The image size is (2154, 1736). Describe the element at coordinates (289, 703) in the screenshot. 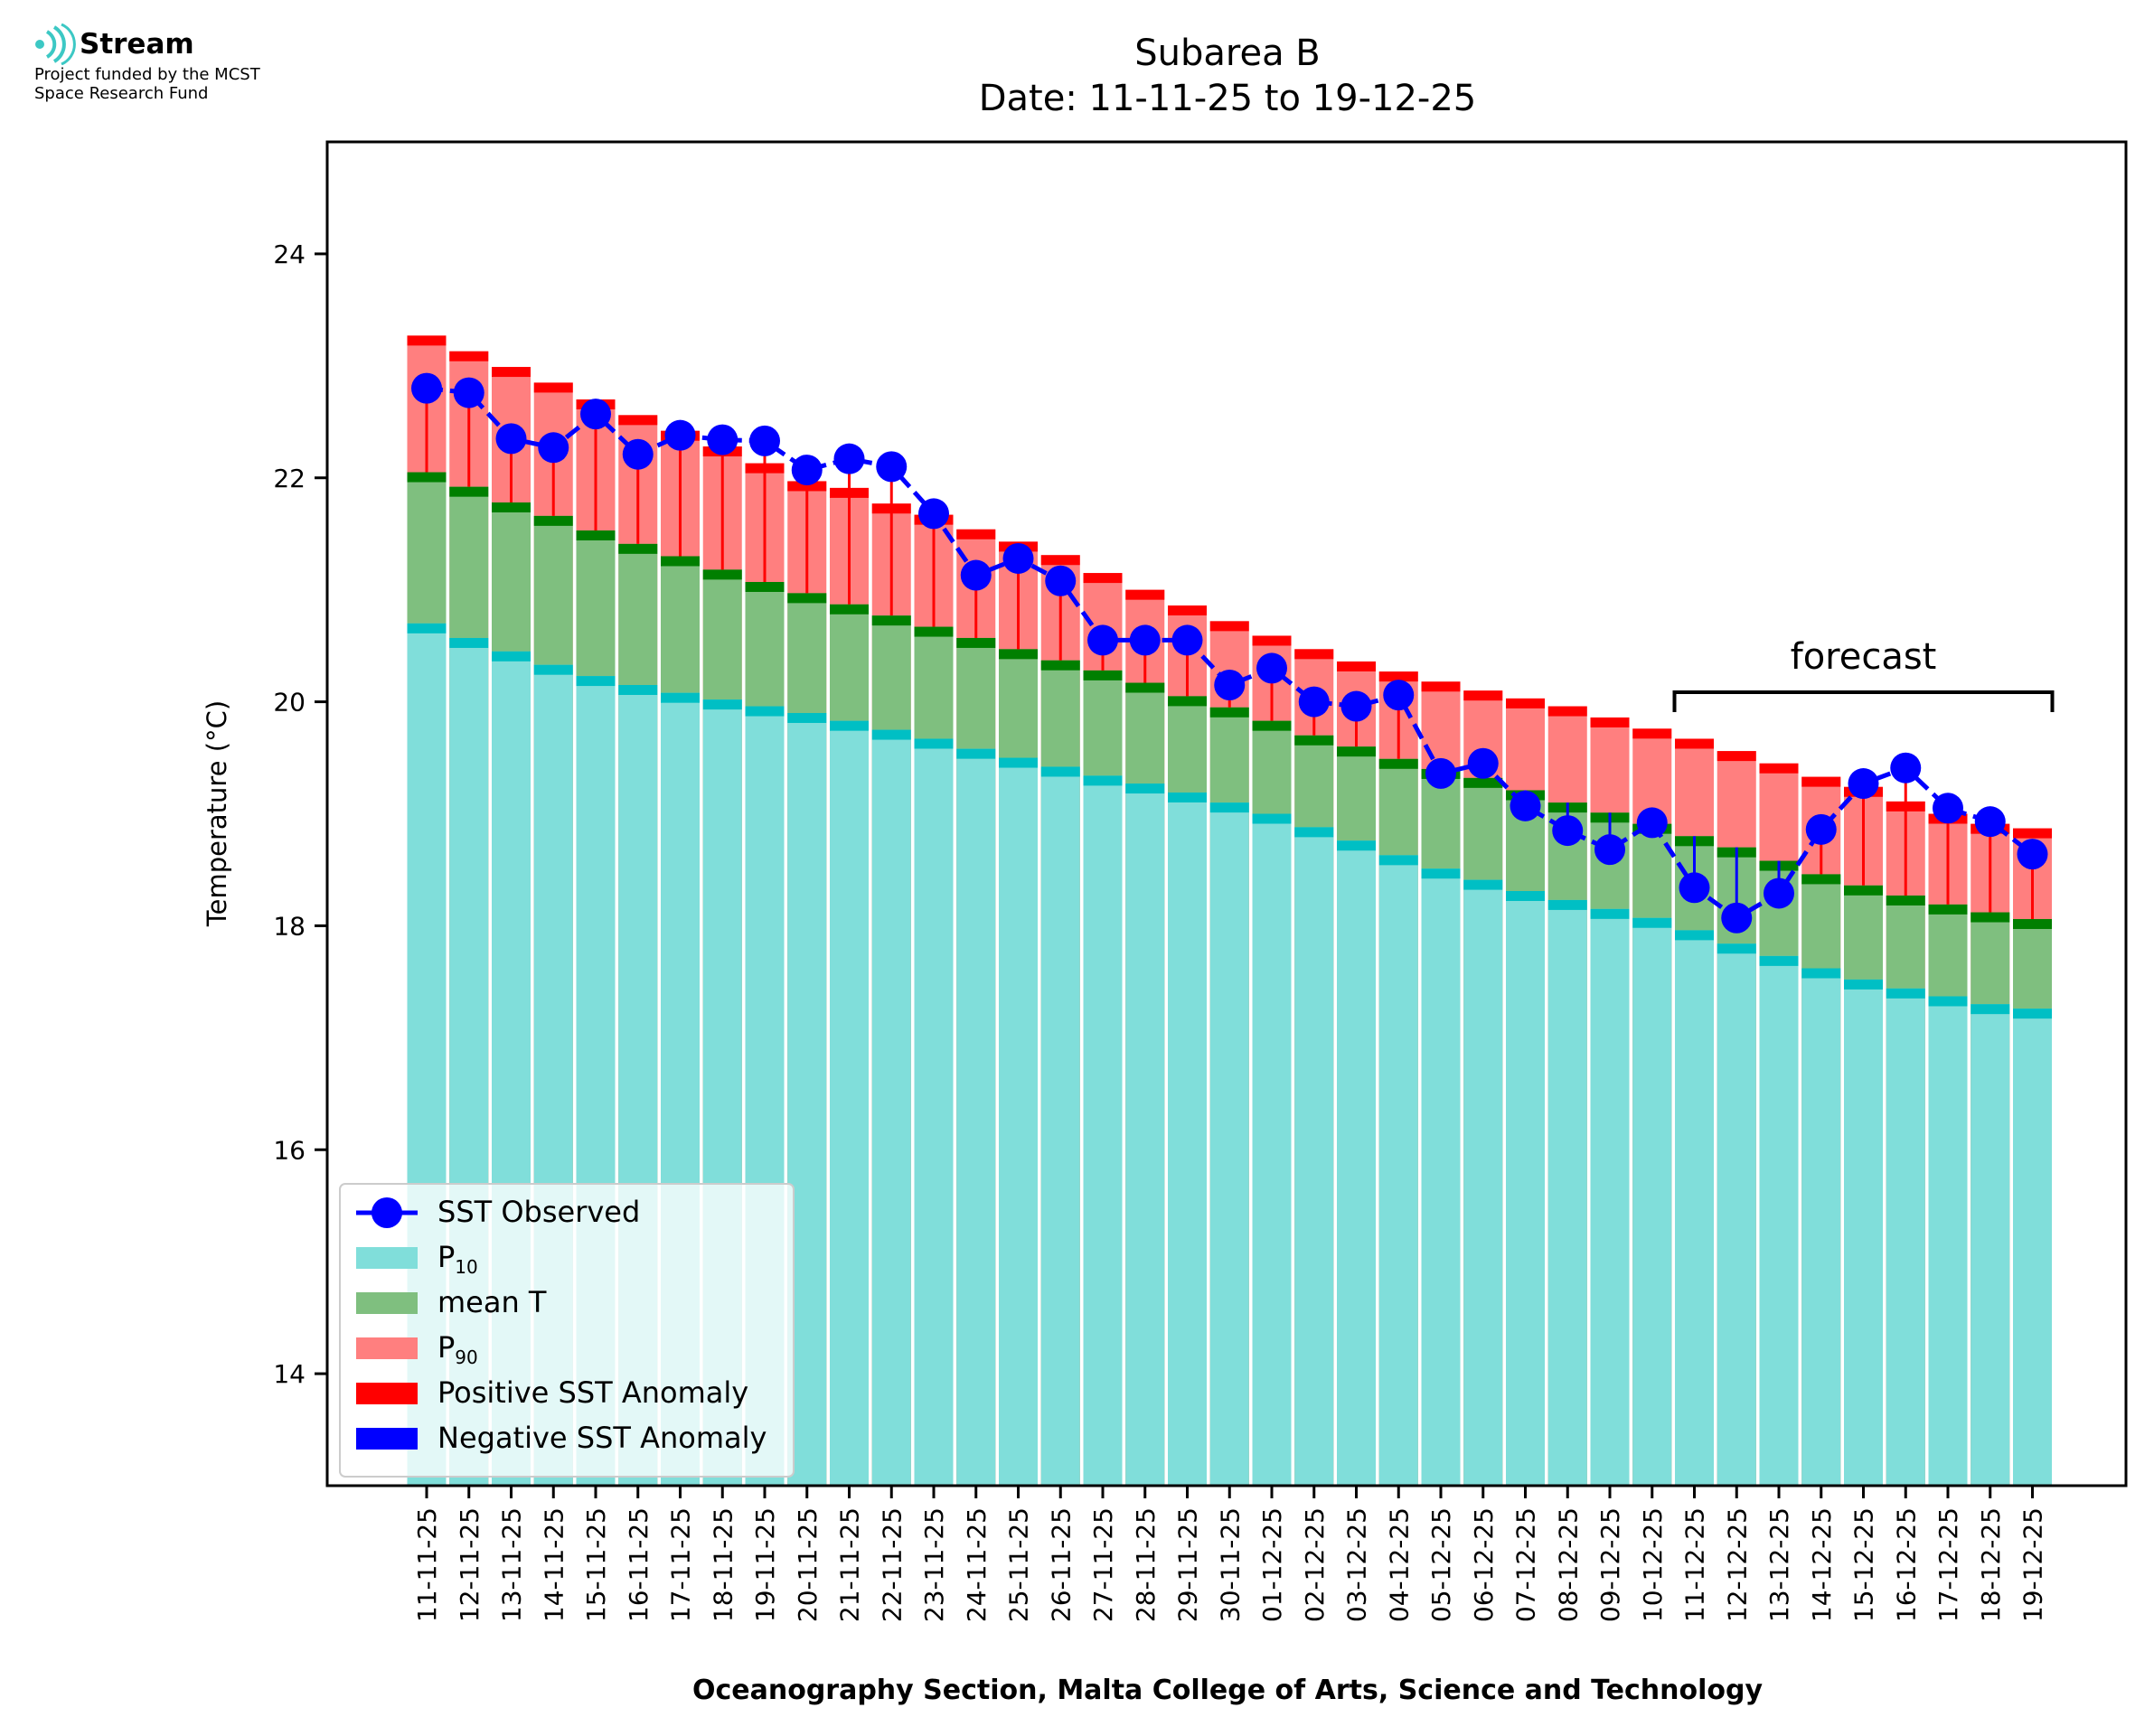

I see `y-tick-label: 20` at that location.